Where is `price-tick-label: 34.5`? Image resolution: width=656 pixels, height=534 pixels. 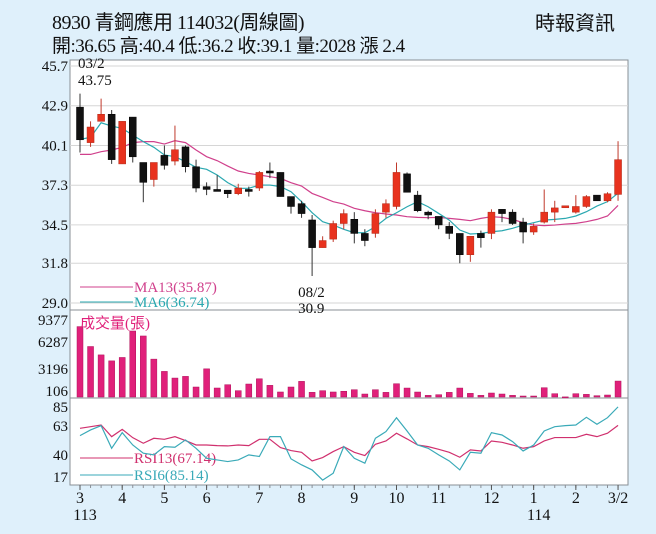 price-tick-label: 34.5 is located at coordinates (55, 226).